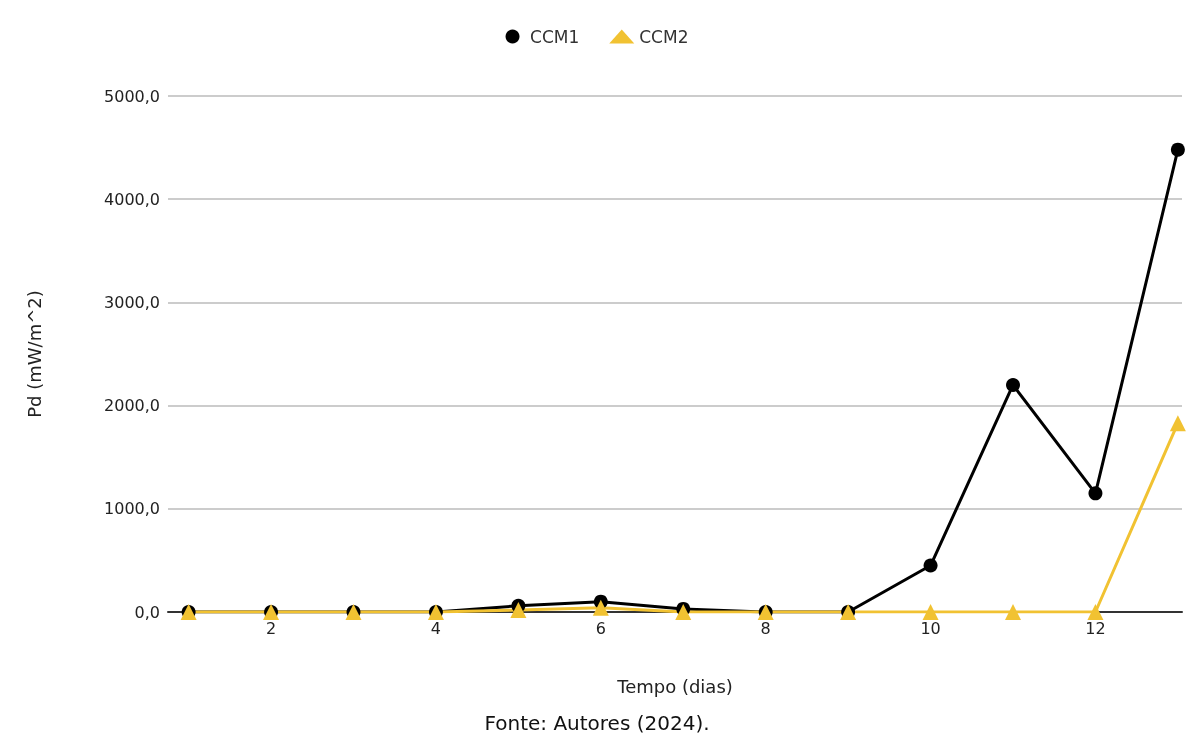 The image size is (1194, 745). I want to click on y-axis-title: Pd (mW/m^2), so click(34, 354).